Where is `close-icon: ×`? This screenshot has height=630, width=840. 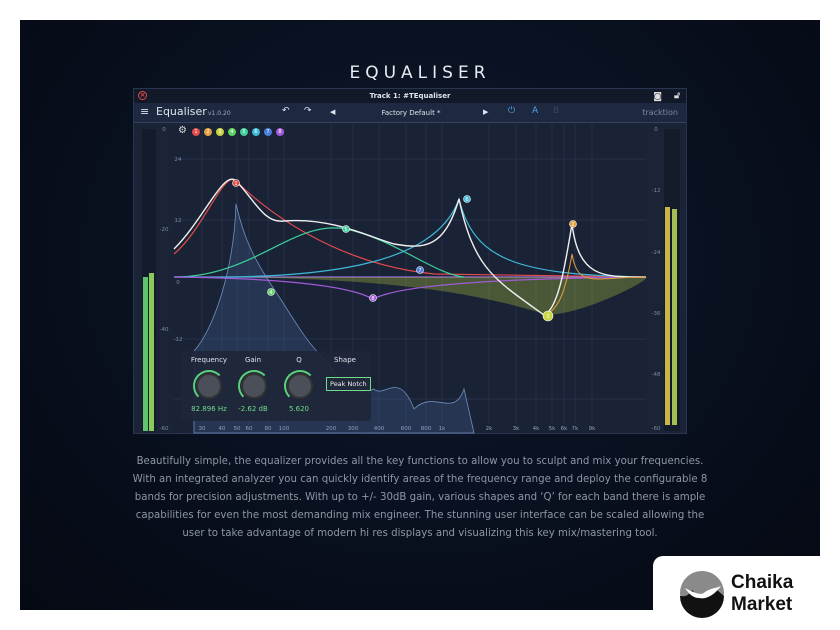 close-icon: × is located at coordinates (142, 95).